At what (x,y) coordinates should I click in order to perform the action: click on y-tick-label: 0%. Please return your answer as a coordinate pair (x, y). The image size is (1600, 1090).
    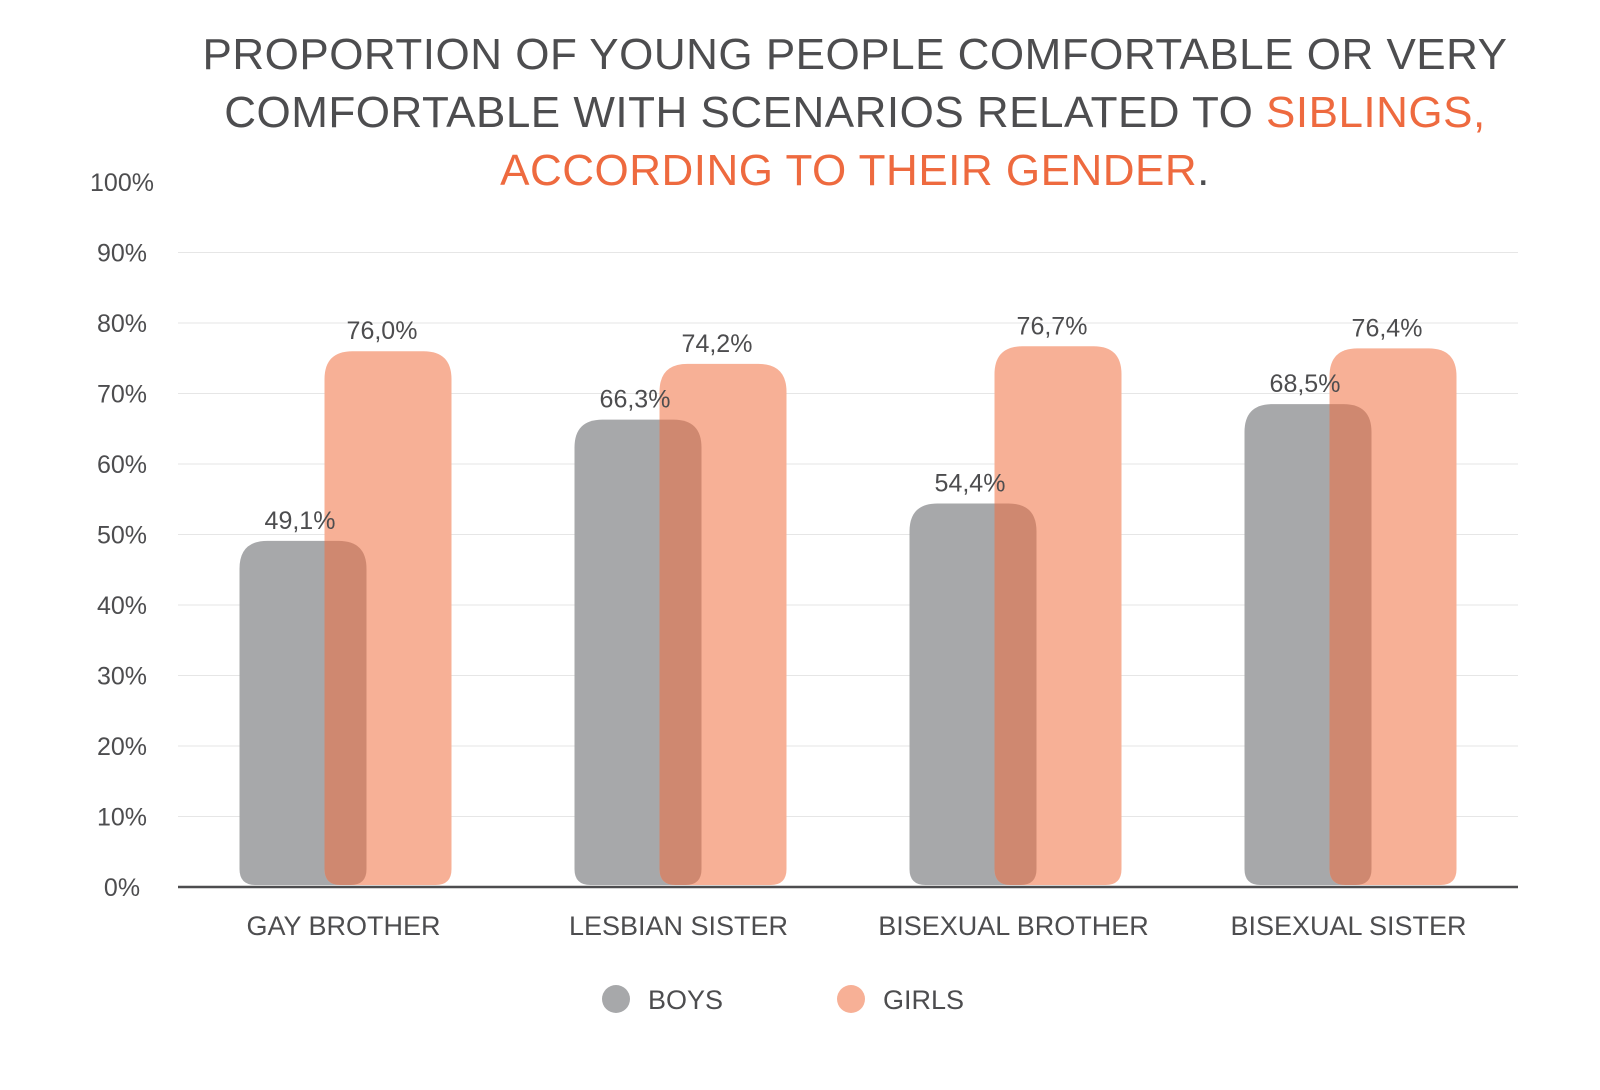
    Looking at the image, I should click on (122, 888).